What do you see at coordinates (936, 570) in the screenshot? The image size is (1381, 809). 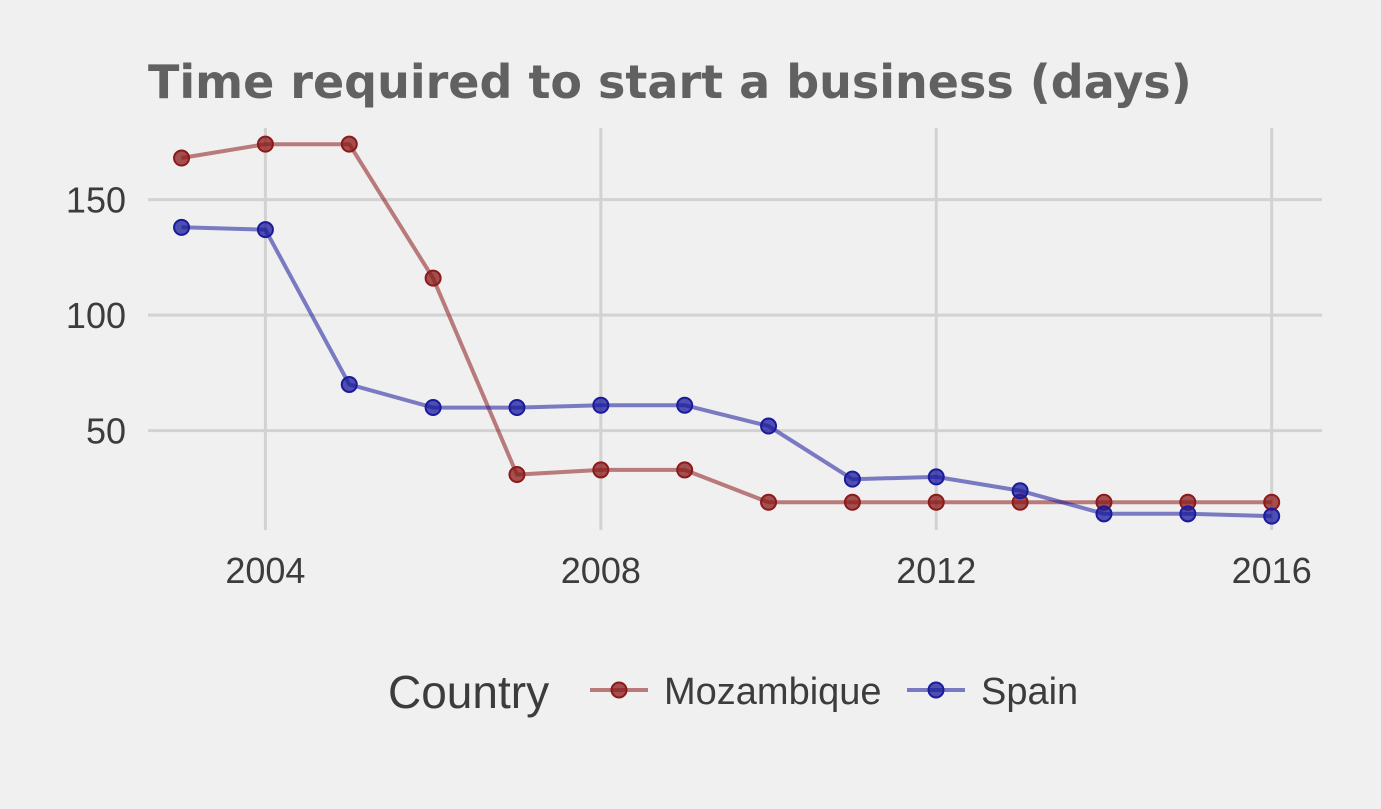 I see `x-tick-label: 2012` at bounding box center [936, 570].